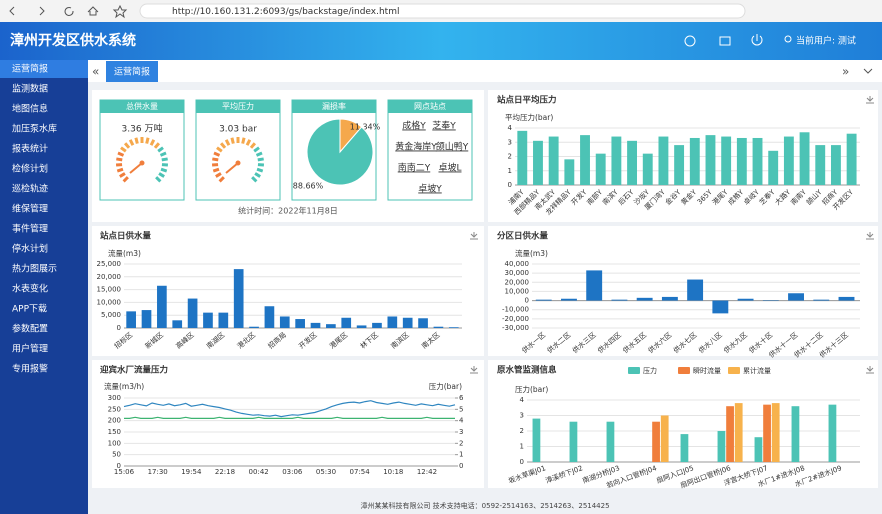 The width and height of the screenshot is (882, 514). What do you see at coordinates (93, 11) in the screenshot?
I see `home` at bounding box center [93, 11].